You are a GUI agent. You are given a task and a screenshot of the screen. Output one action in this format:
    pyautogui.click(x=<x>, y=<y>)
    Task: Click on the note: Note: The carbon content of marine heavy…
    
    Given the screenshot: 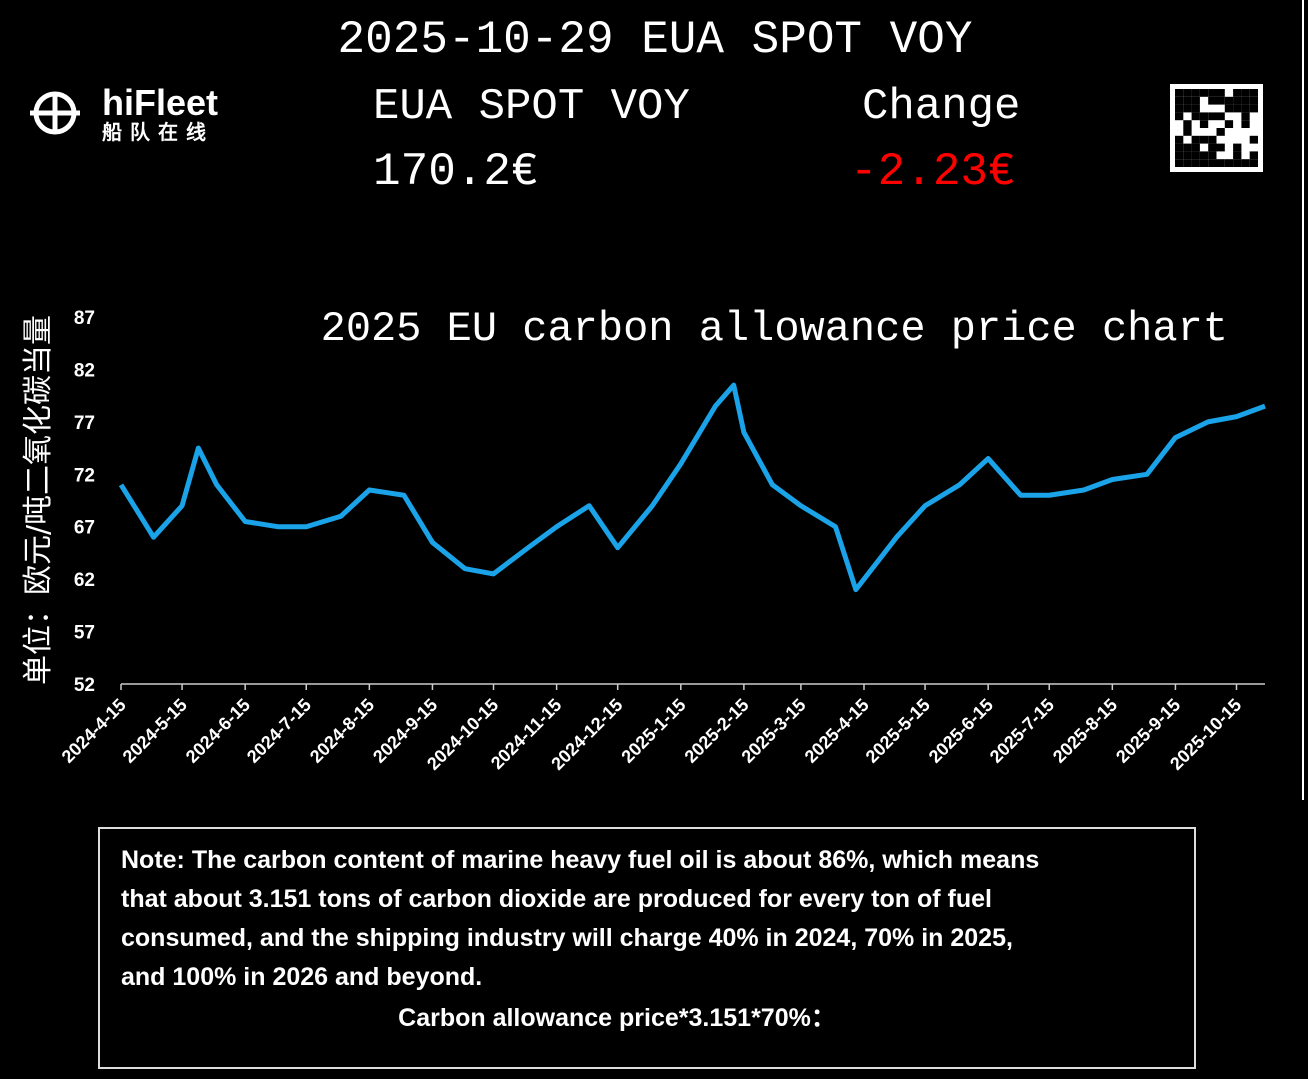 What is the action you would take?
    pyautogui.click(x=580, y=939)
    